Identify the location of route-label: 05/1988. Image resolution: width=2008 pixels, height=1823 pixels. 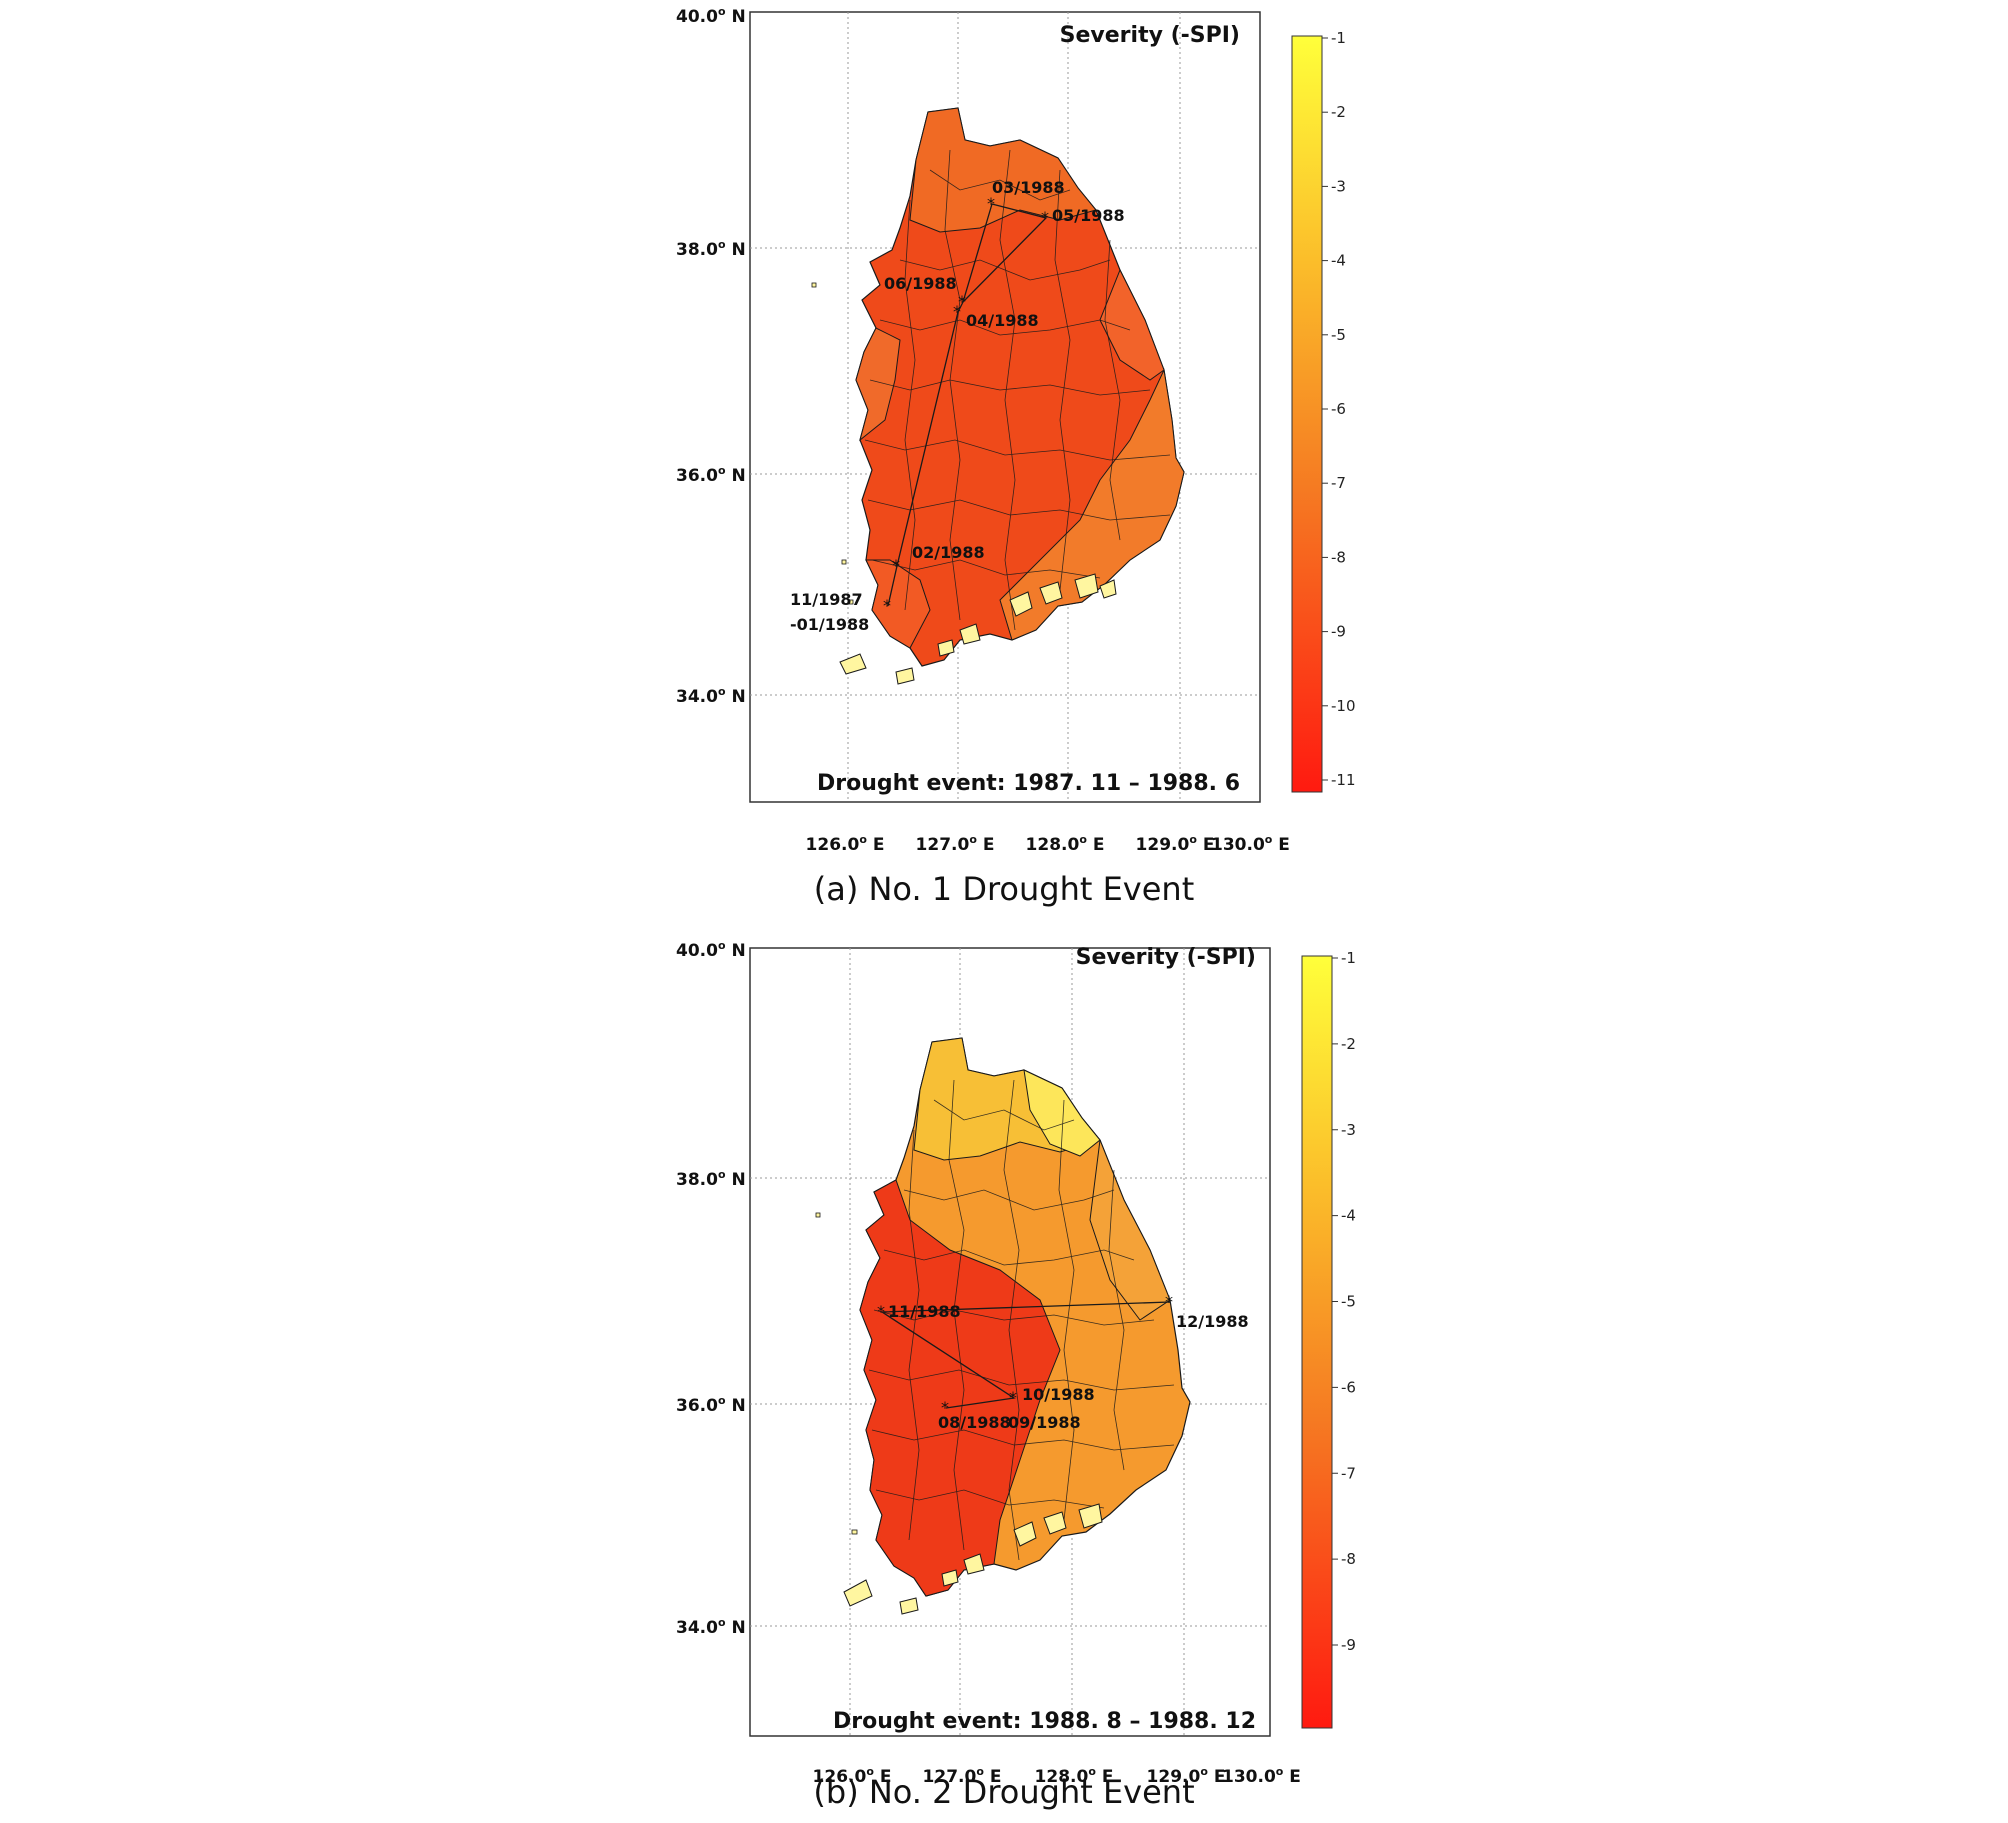
(1088, 215).